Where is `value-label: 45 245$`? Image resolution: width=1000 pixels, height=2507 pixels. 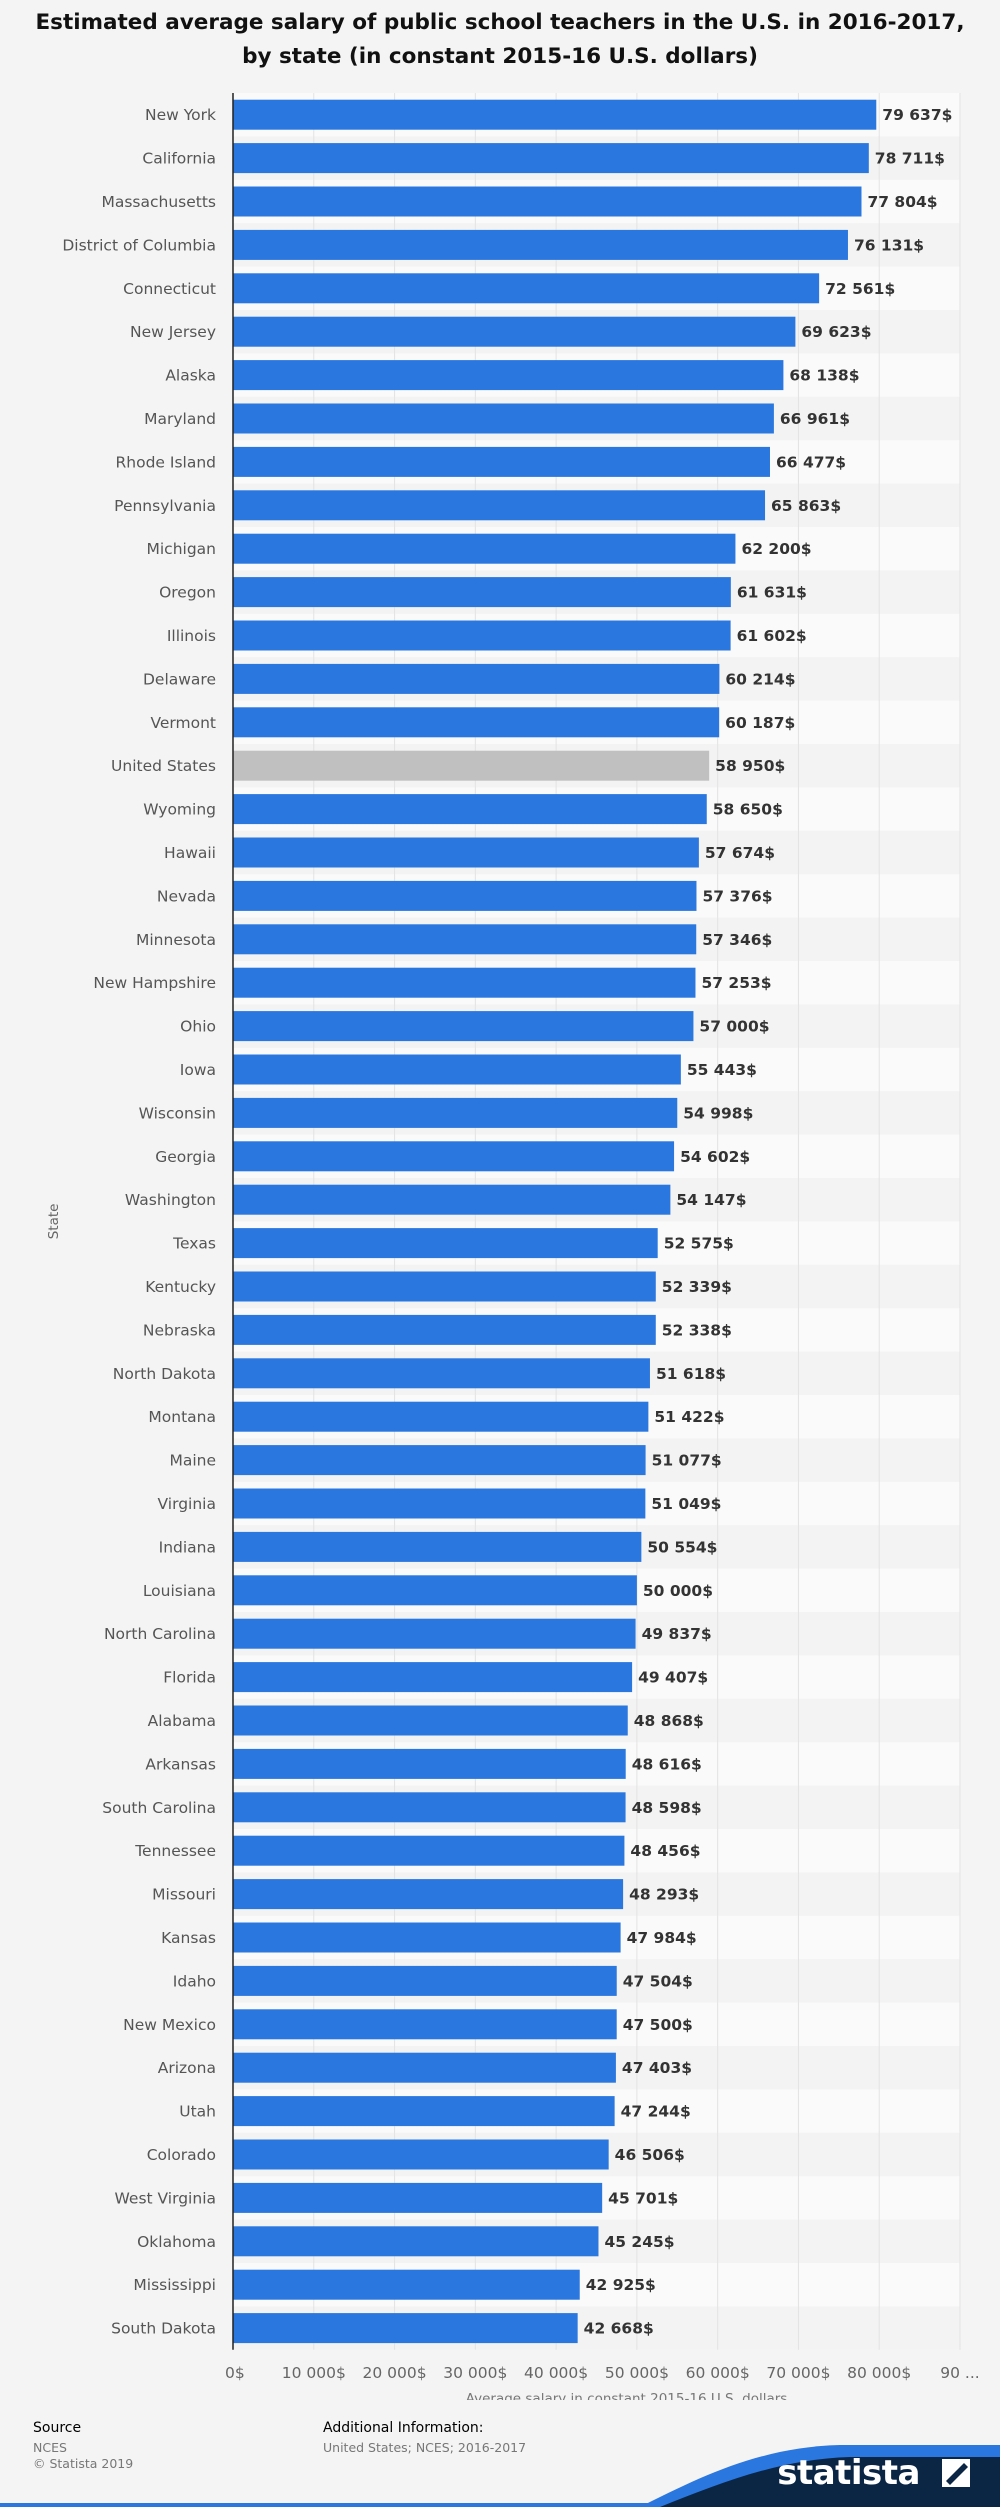
value-label: 45 245$ is located at coordinates (639, 2242).